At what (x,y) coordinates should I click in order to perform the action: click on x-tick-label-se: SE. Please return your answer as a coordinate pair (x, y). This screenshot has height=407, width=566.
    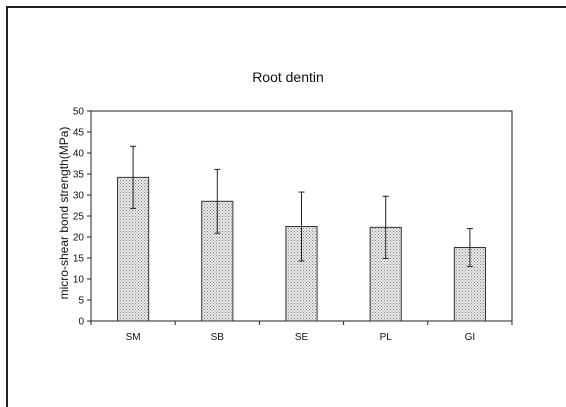
    Looking at the image, I should click on (302, 337).